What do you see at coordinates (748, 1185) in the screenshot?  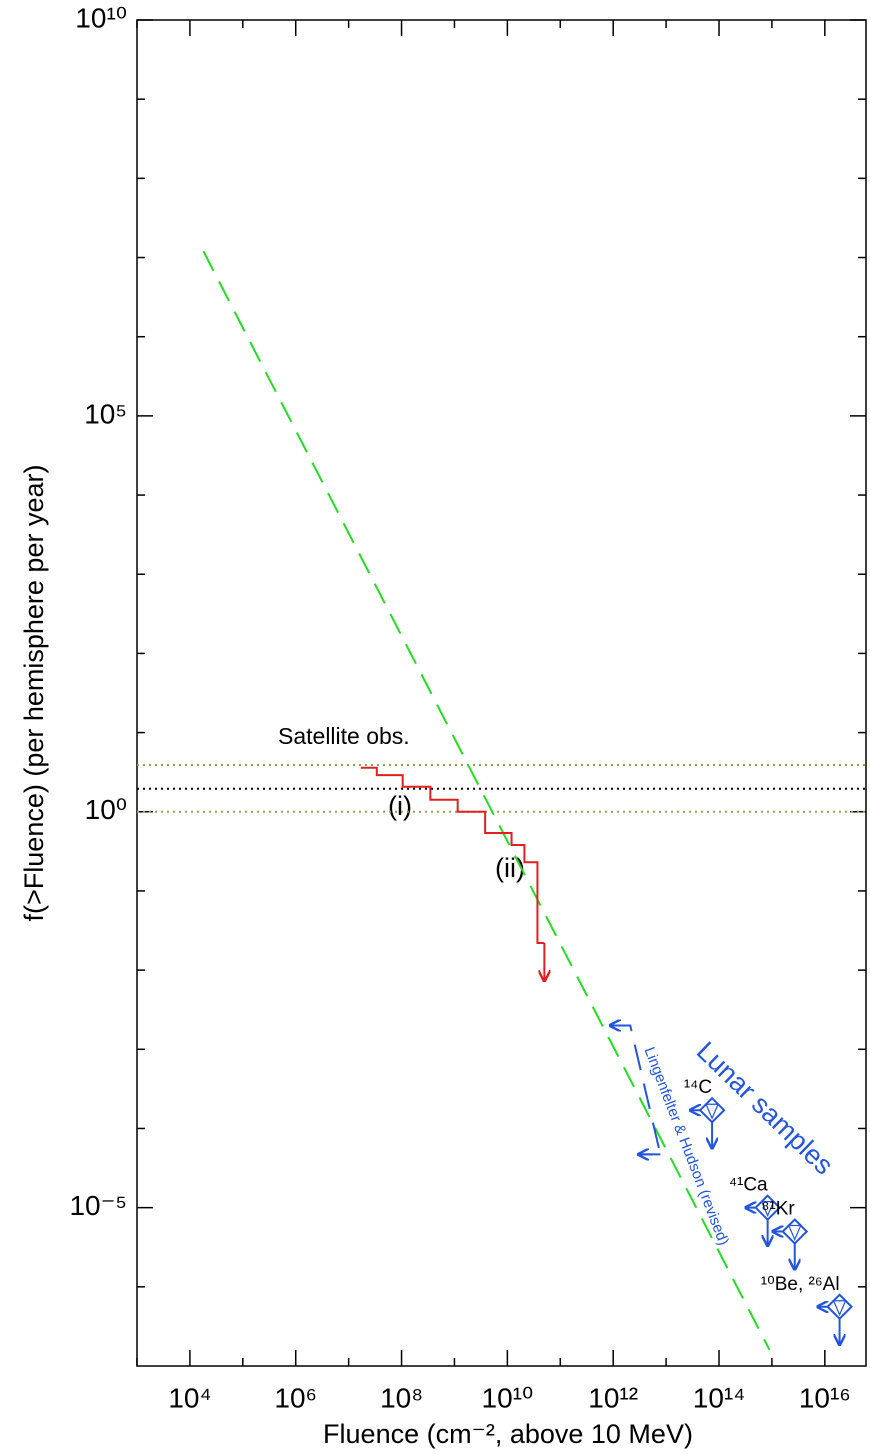 I see `point-label: ⁴¹Ca` at bounding box center [748, 1185].